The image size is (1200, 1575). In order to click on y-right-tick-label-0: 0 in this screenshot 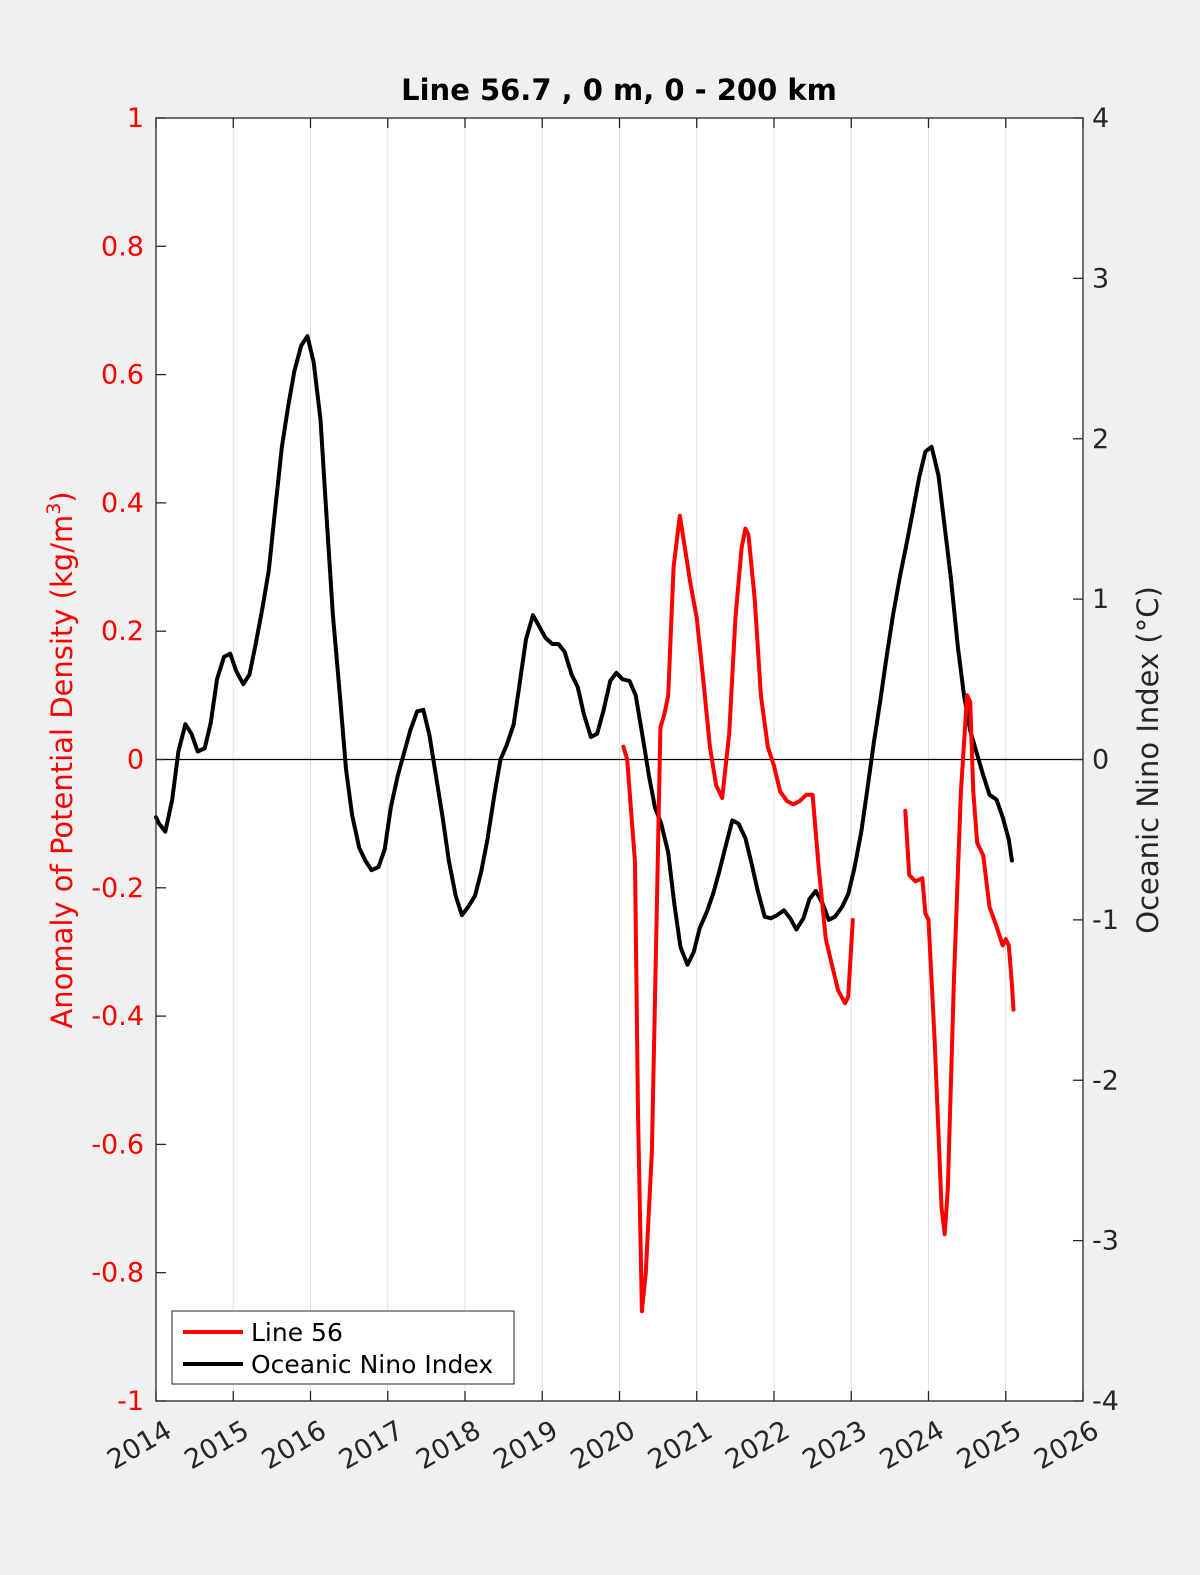, I will do `click(1100, 760)`.